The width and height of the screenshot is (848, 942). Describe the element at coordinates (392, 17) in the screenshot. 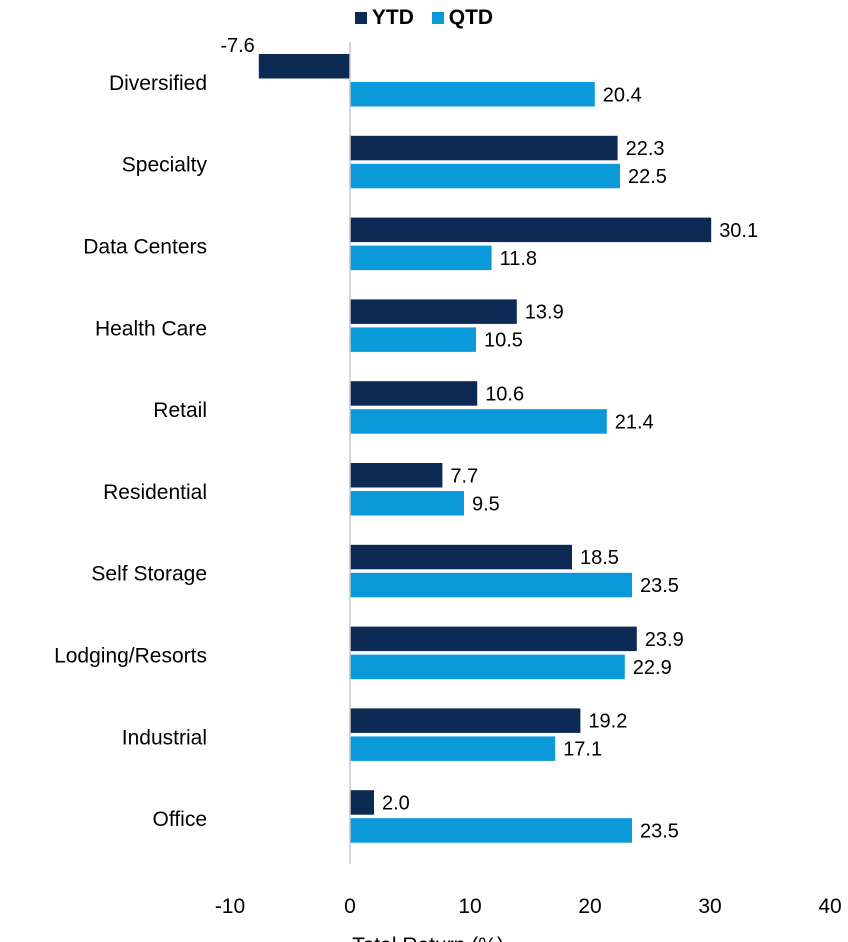

I see `legend-label-ytd: YTD` at that location.